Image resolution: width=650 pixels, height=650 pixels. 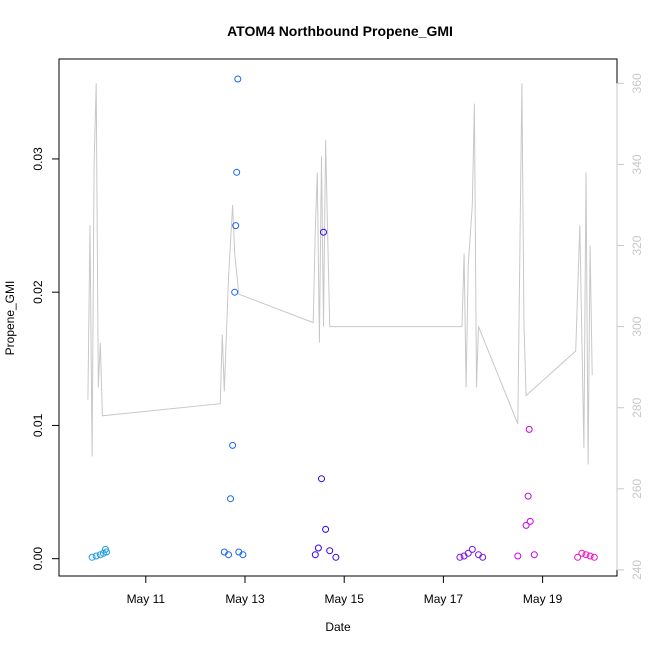 I want to click on x-tick-label-2: May 15, so click(x=345, y=599).